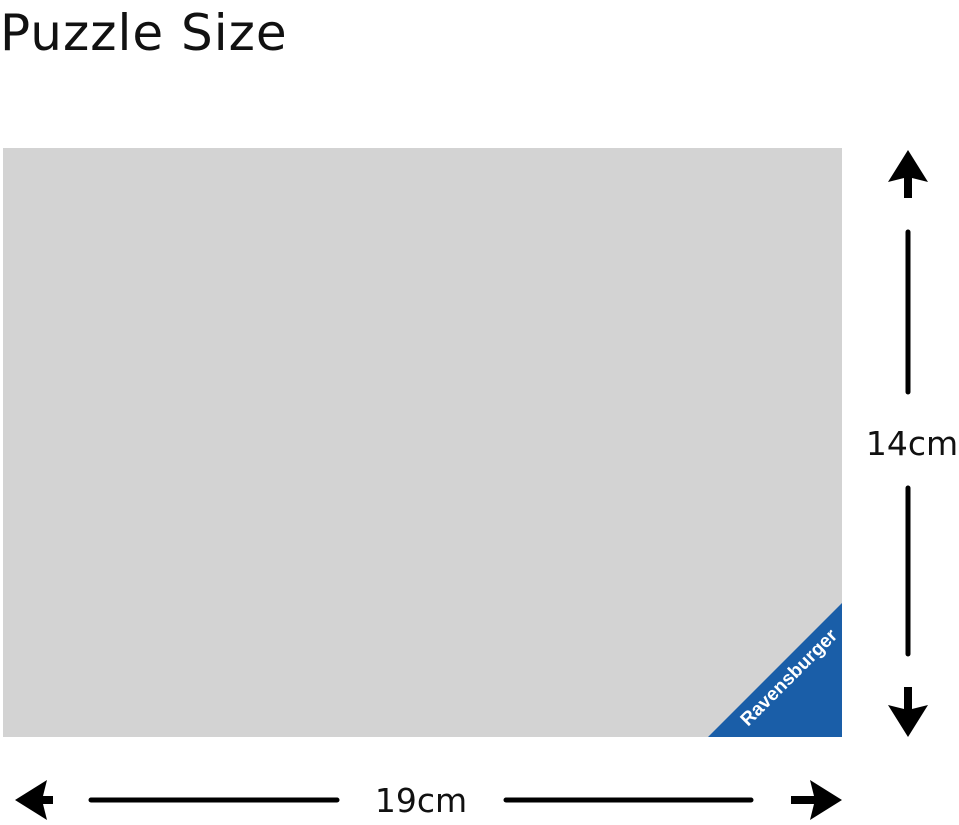 The width and height of the screenshot is (959, 825). I want to click on height-arrow, so click(908, 443).